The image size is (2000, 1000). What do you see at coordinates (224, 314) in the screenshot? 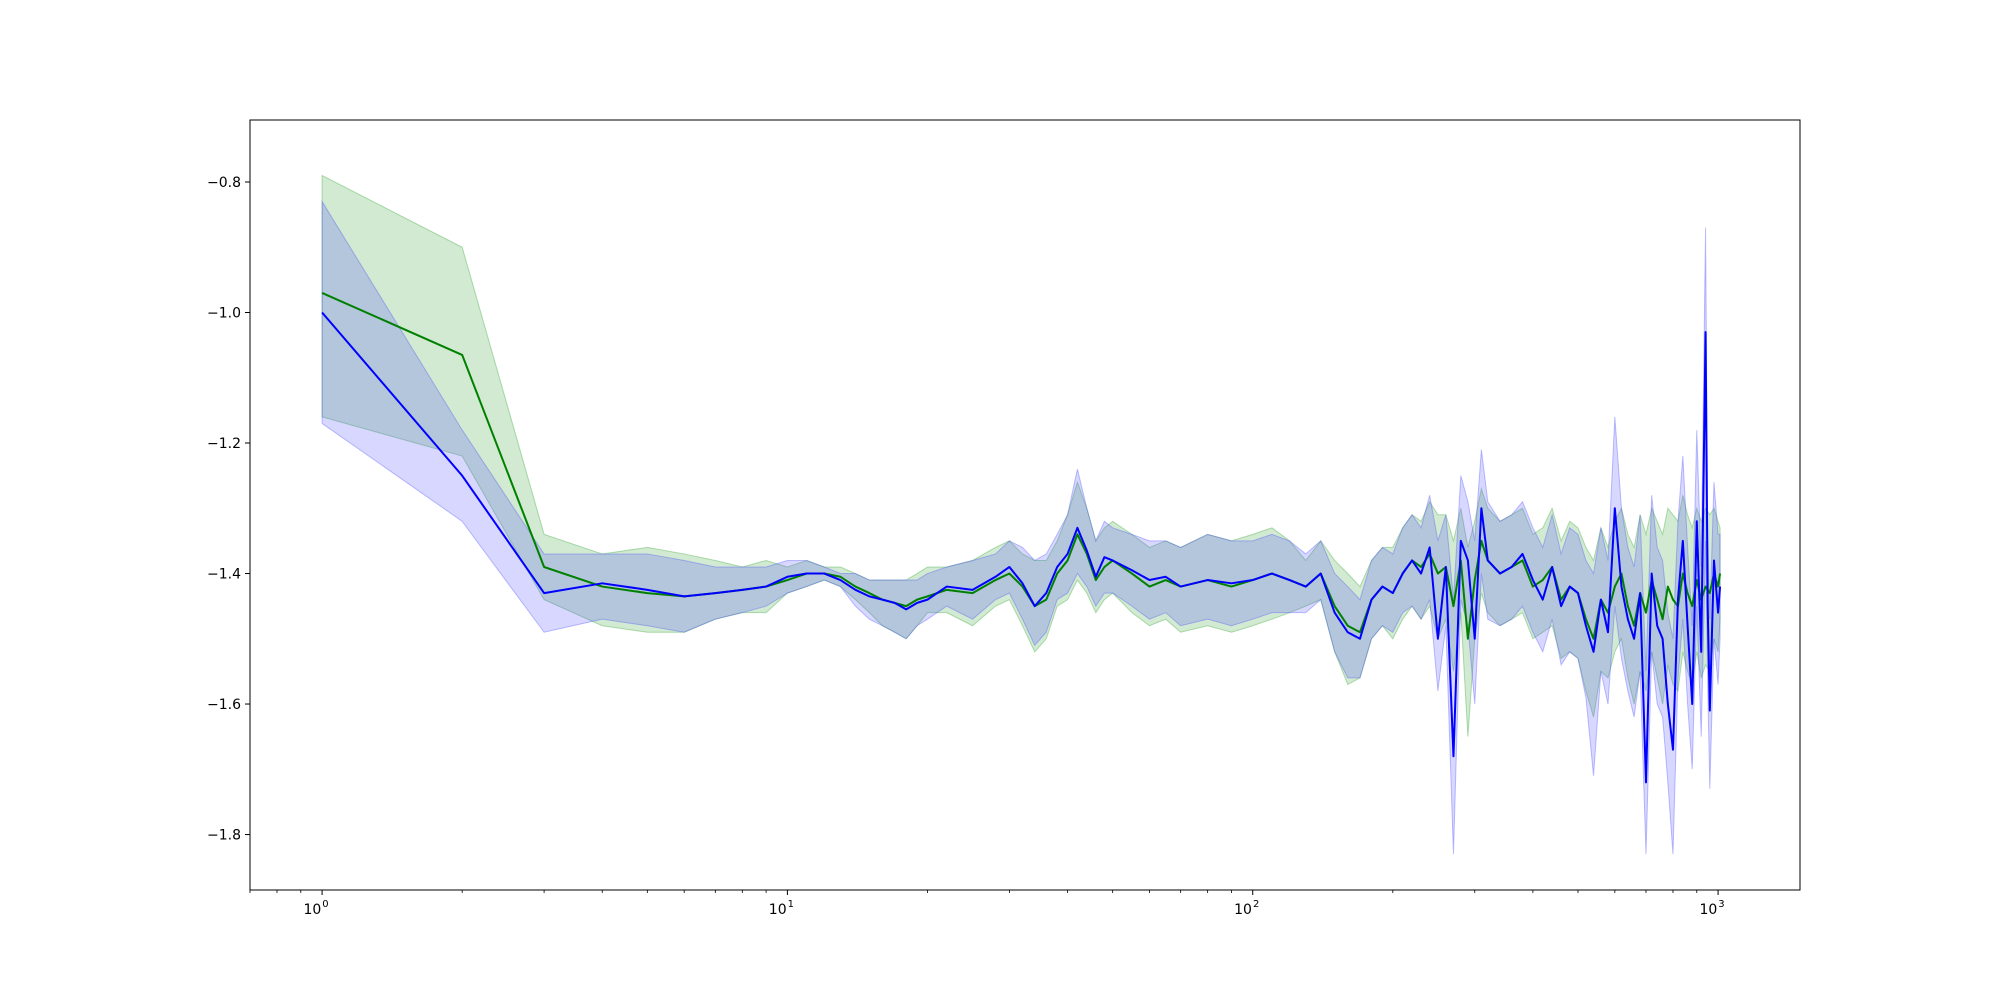
I see `y-tick-label: −1.0` at bounding box center [224, 314].